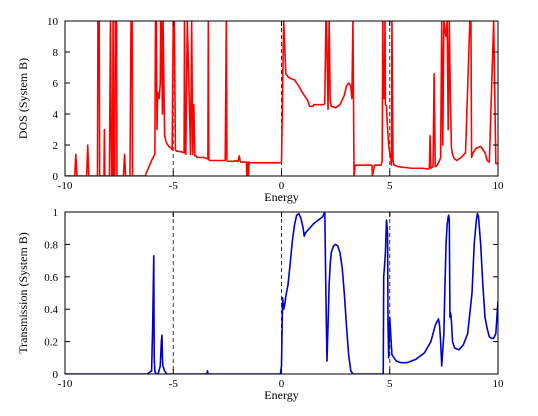 The width and height of the screenshot is (538, 416). I want to click on transmission-x-tick-label: 5, so click(390, 384).